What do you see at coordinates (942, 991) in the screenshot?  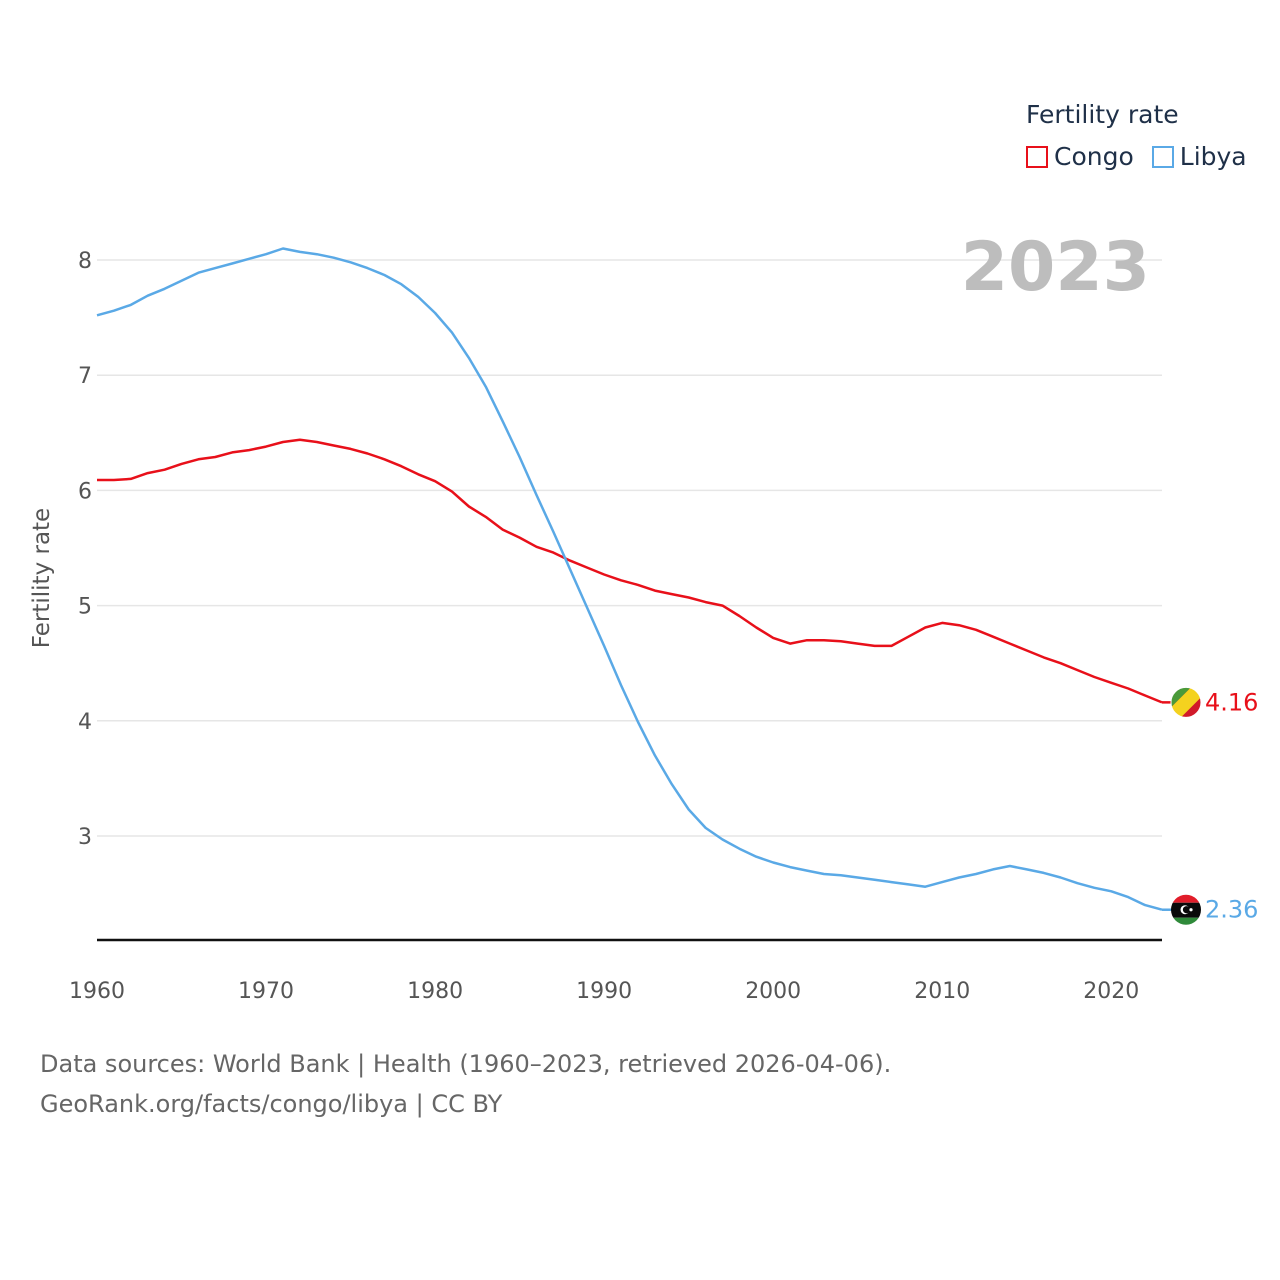 I see `x-tick-label: 2010` at bounding box center [942, 991].